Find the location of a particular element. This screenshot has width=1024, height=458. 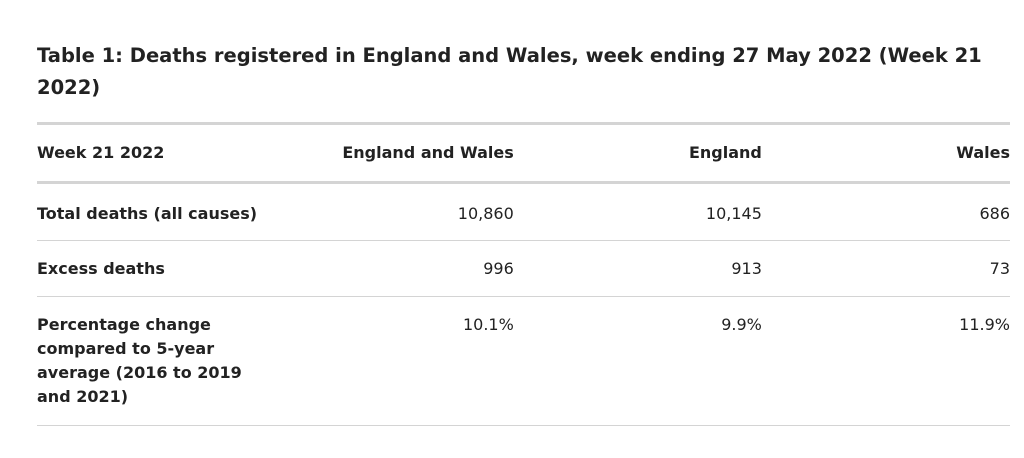

cell-pct-england-and-wales: 10.1% is located at coordinates (488, 324).